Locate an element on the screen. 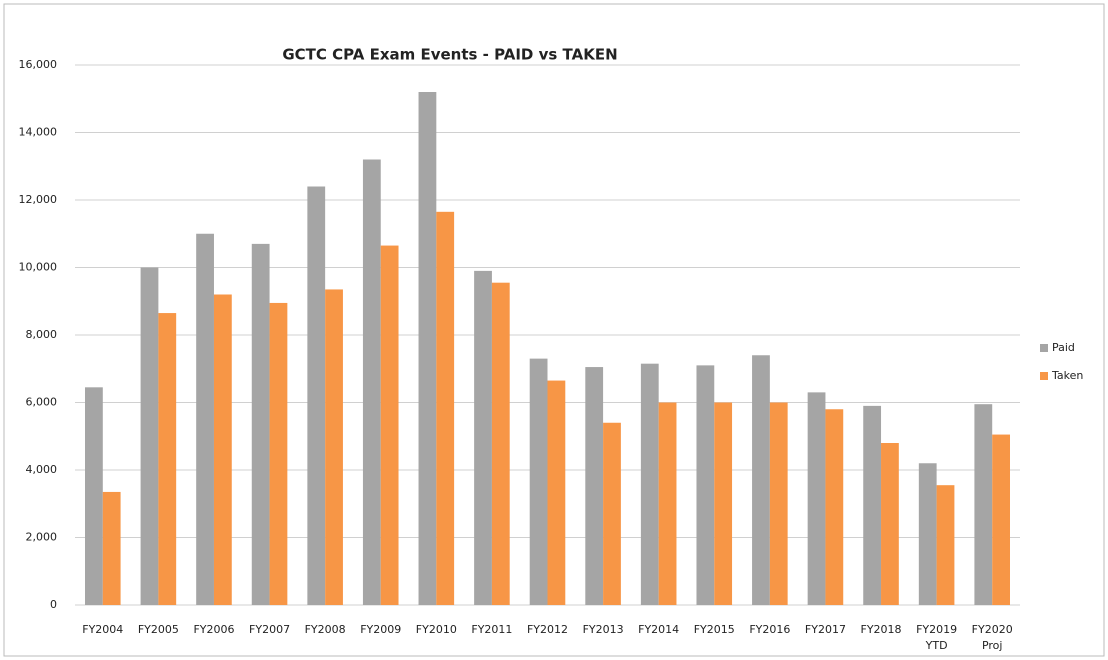  chart-title: GCTC CPA Exam Events - PAID vs TAKEN is located at coordinates (449, 55).